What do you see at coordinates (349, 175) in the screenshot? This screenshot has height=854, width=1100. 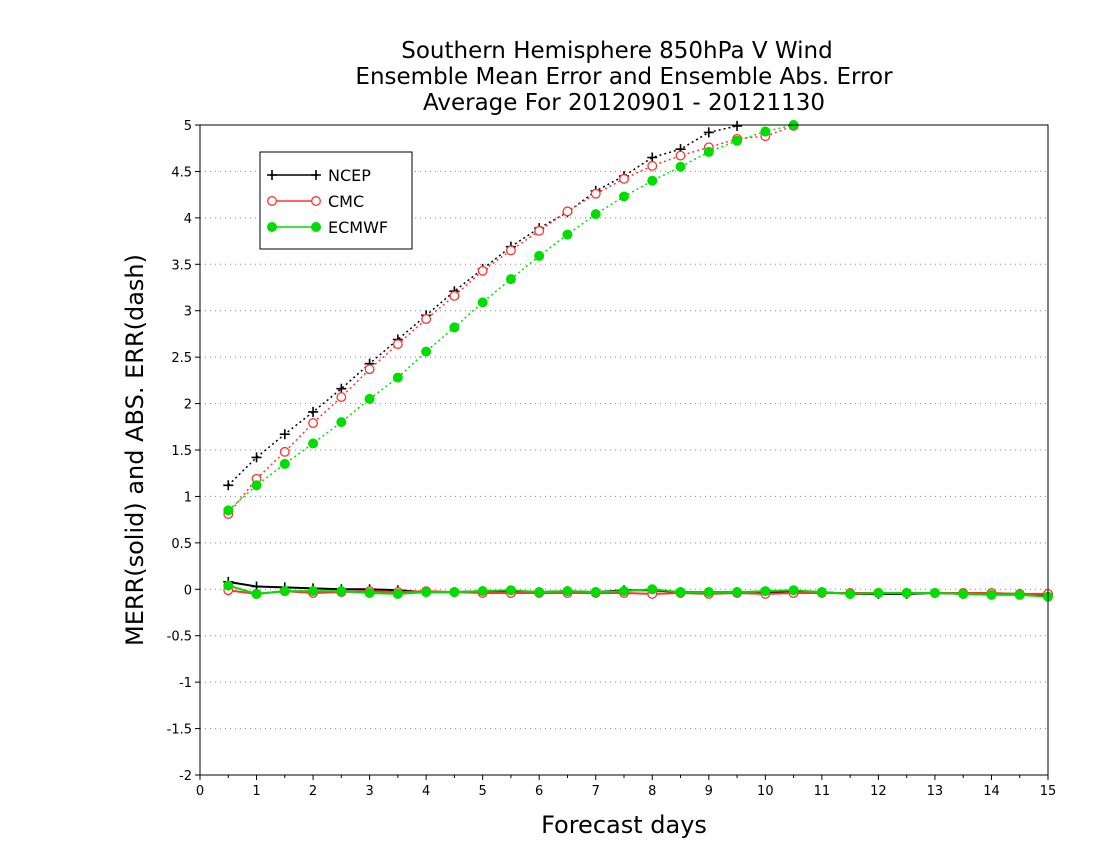 I see `legend-label-ncep: NCEP` at bounding box center [349, 175].